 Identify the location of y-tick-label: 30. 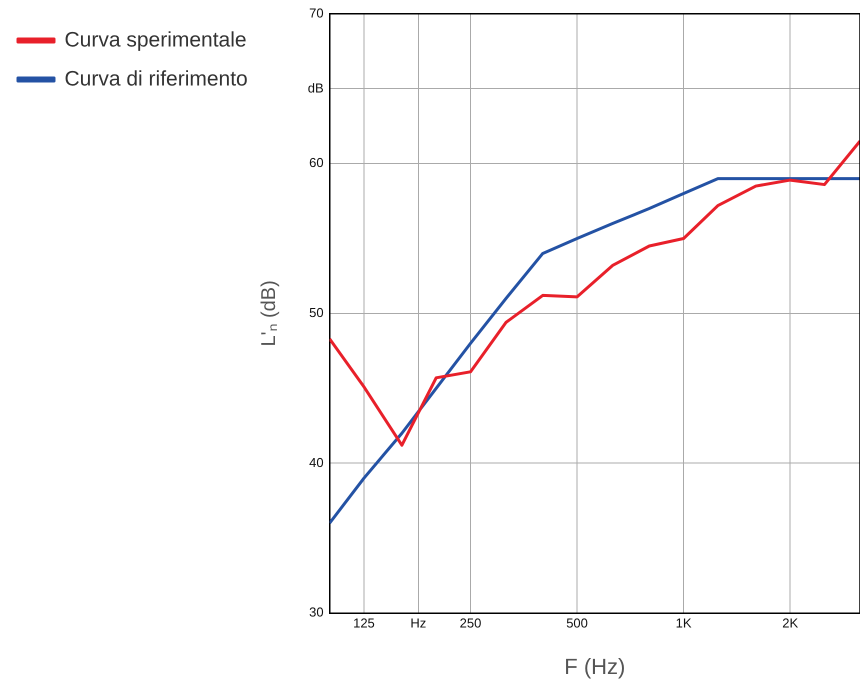
(316, 612).